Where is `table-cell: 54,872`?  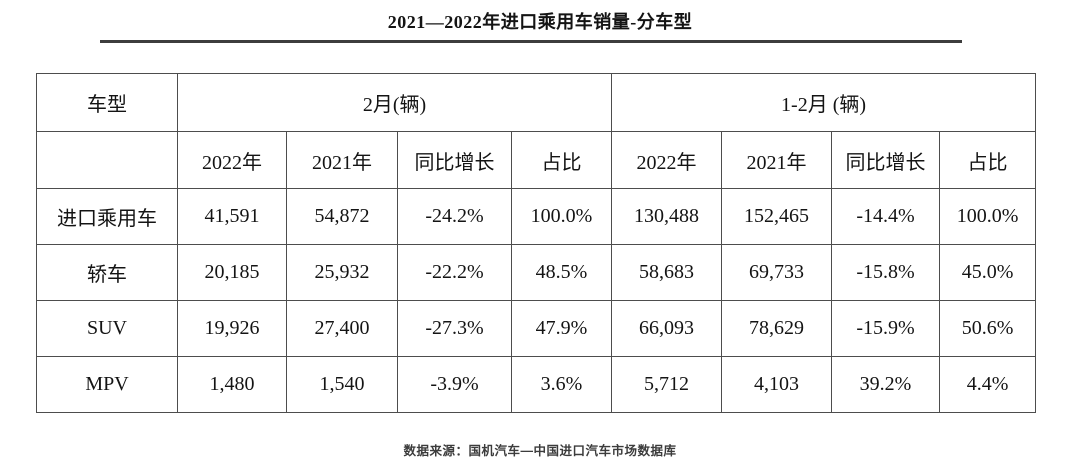 table-cell: 54,872 is located at coordinates (342, 216).